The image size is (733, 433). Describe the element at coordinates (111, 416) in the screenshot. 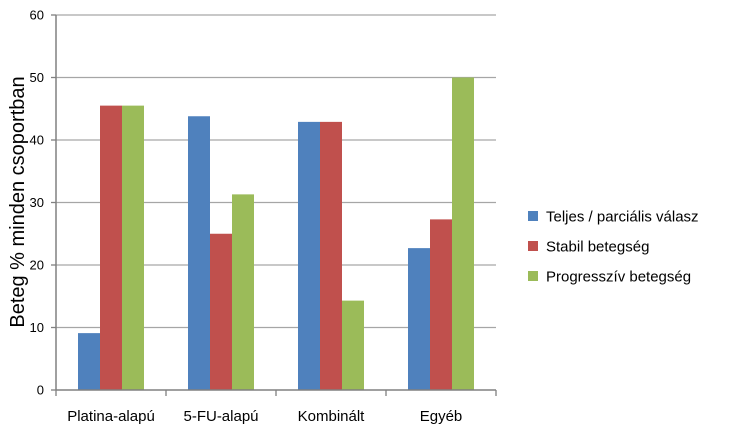

I see `x-category-label: Platina-alapú` at that location.